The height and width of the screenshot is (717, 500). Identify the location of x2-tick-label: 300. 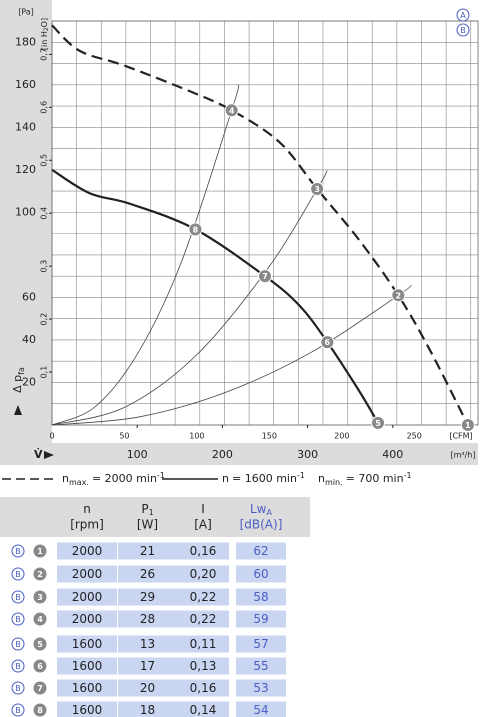
(307, 454).